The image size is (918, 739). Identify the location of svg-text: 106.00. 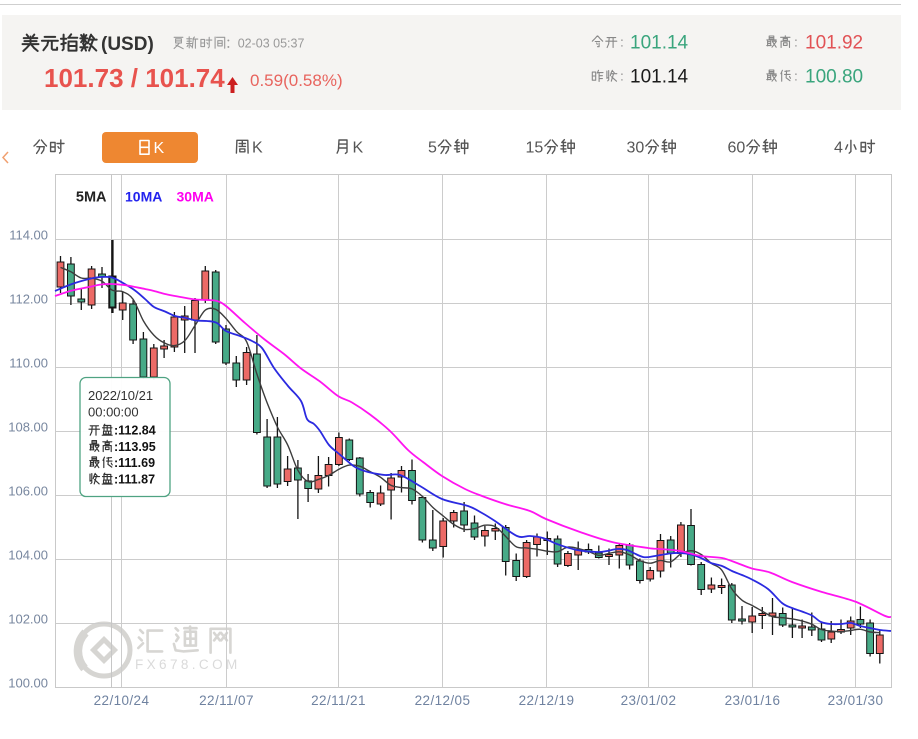
(28, 491).